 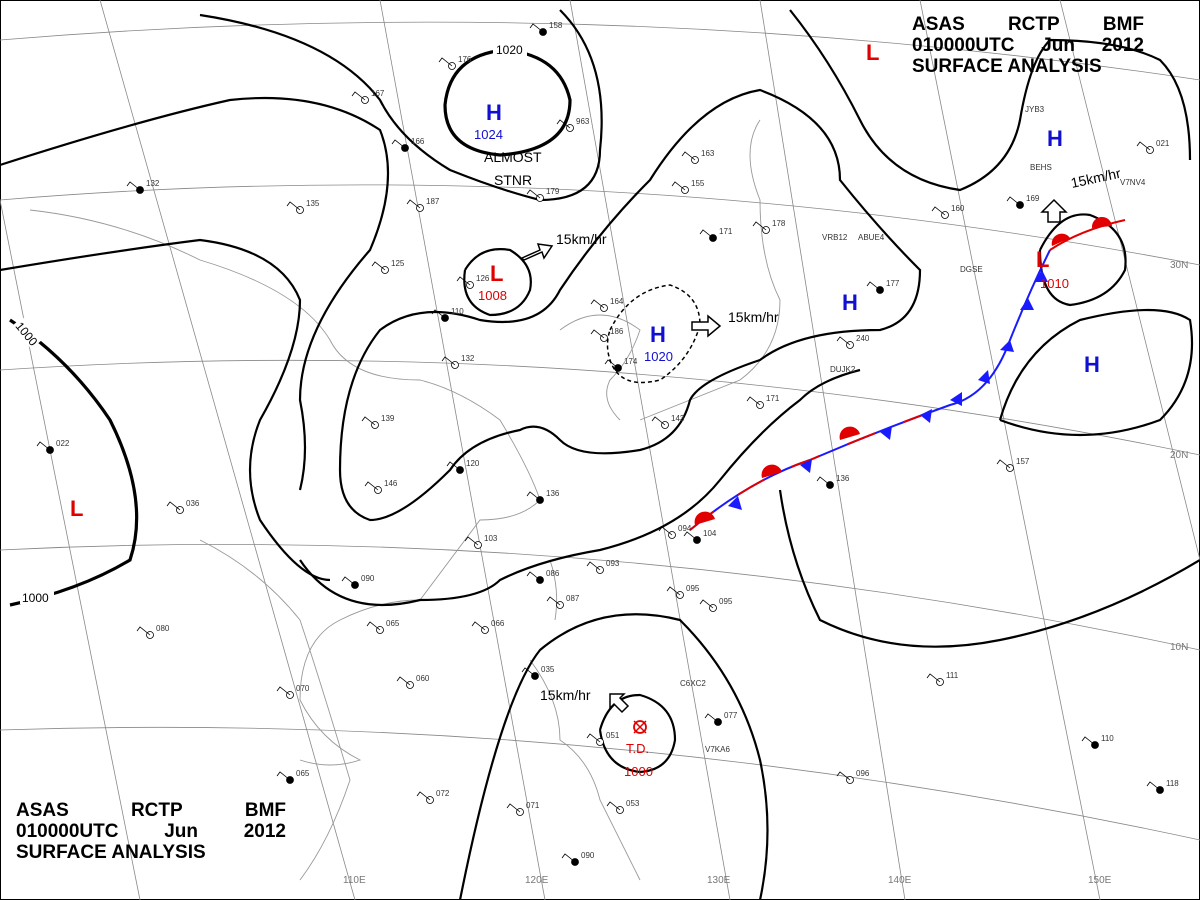 I want to click on station-pressure: 158, so click(x=556, y=25).